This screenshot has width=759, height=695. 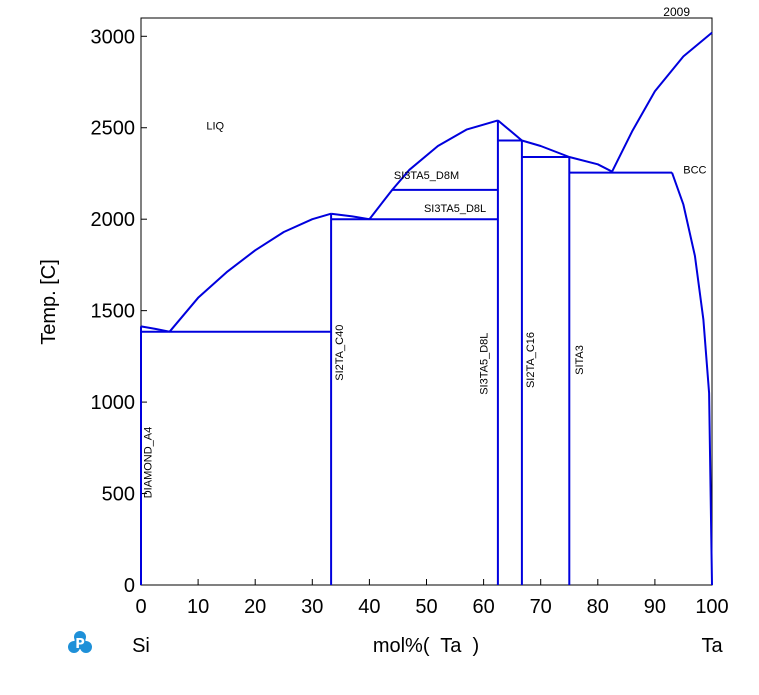 What do you see at coordinates (580, 360) in the screenshot?
I see `phase-label: SITA3` at bounding box center [580, 360].